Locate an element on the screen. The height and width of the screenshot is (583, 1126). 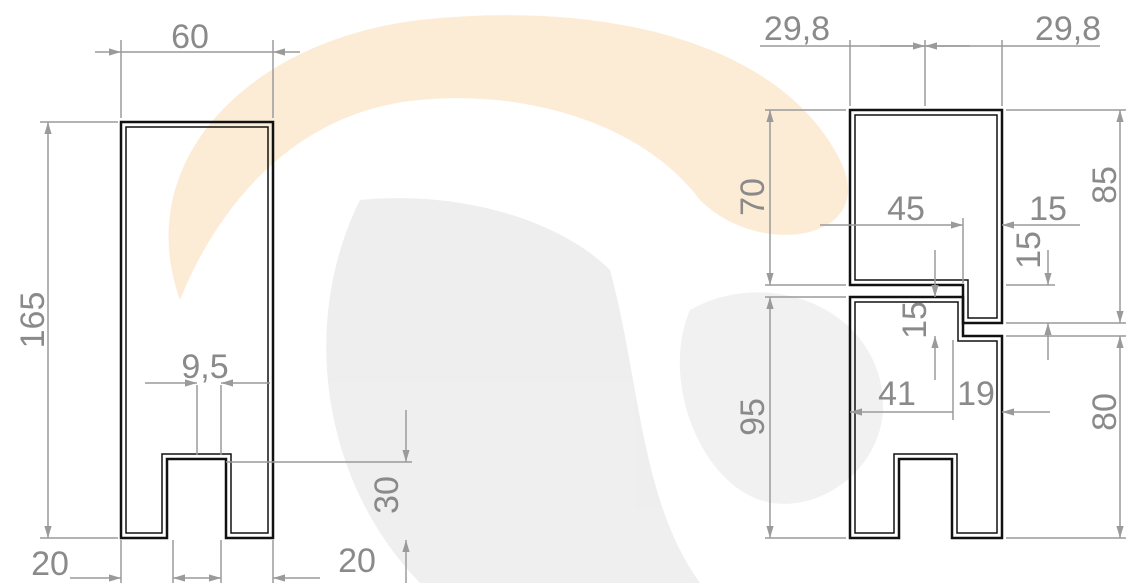
dimension-label: 9,5 is located at coordinates (204, 367).